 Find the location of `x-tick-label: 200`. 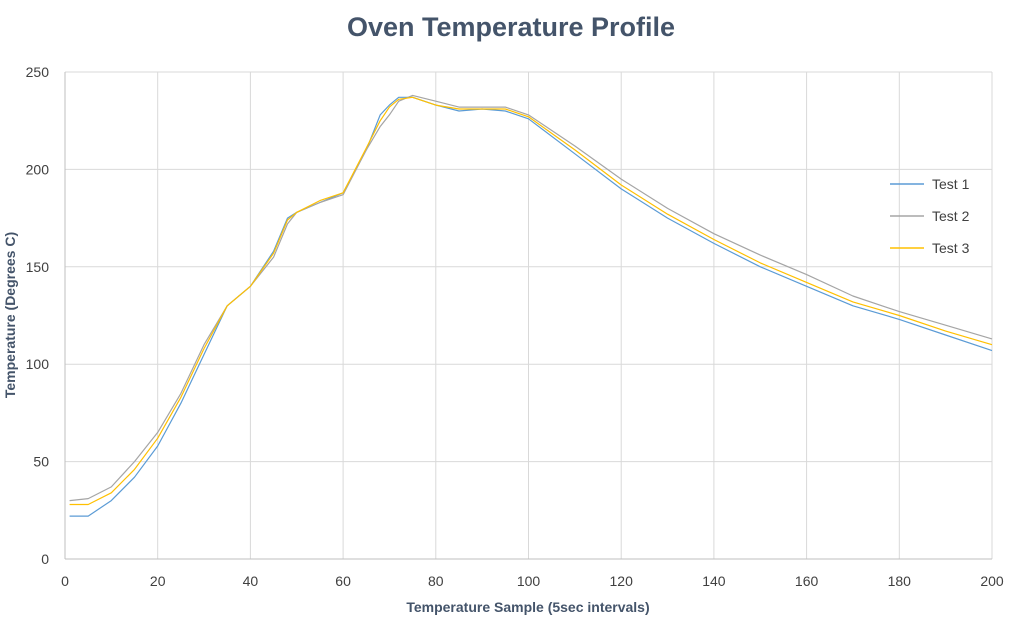

x-tick-label: 200 is located at coordinates (992, 581).